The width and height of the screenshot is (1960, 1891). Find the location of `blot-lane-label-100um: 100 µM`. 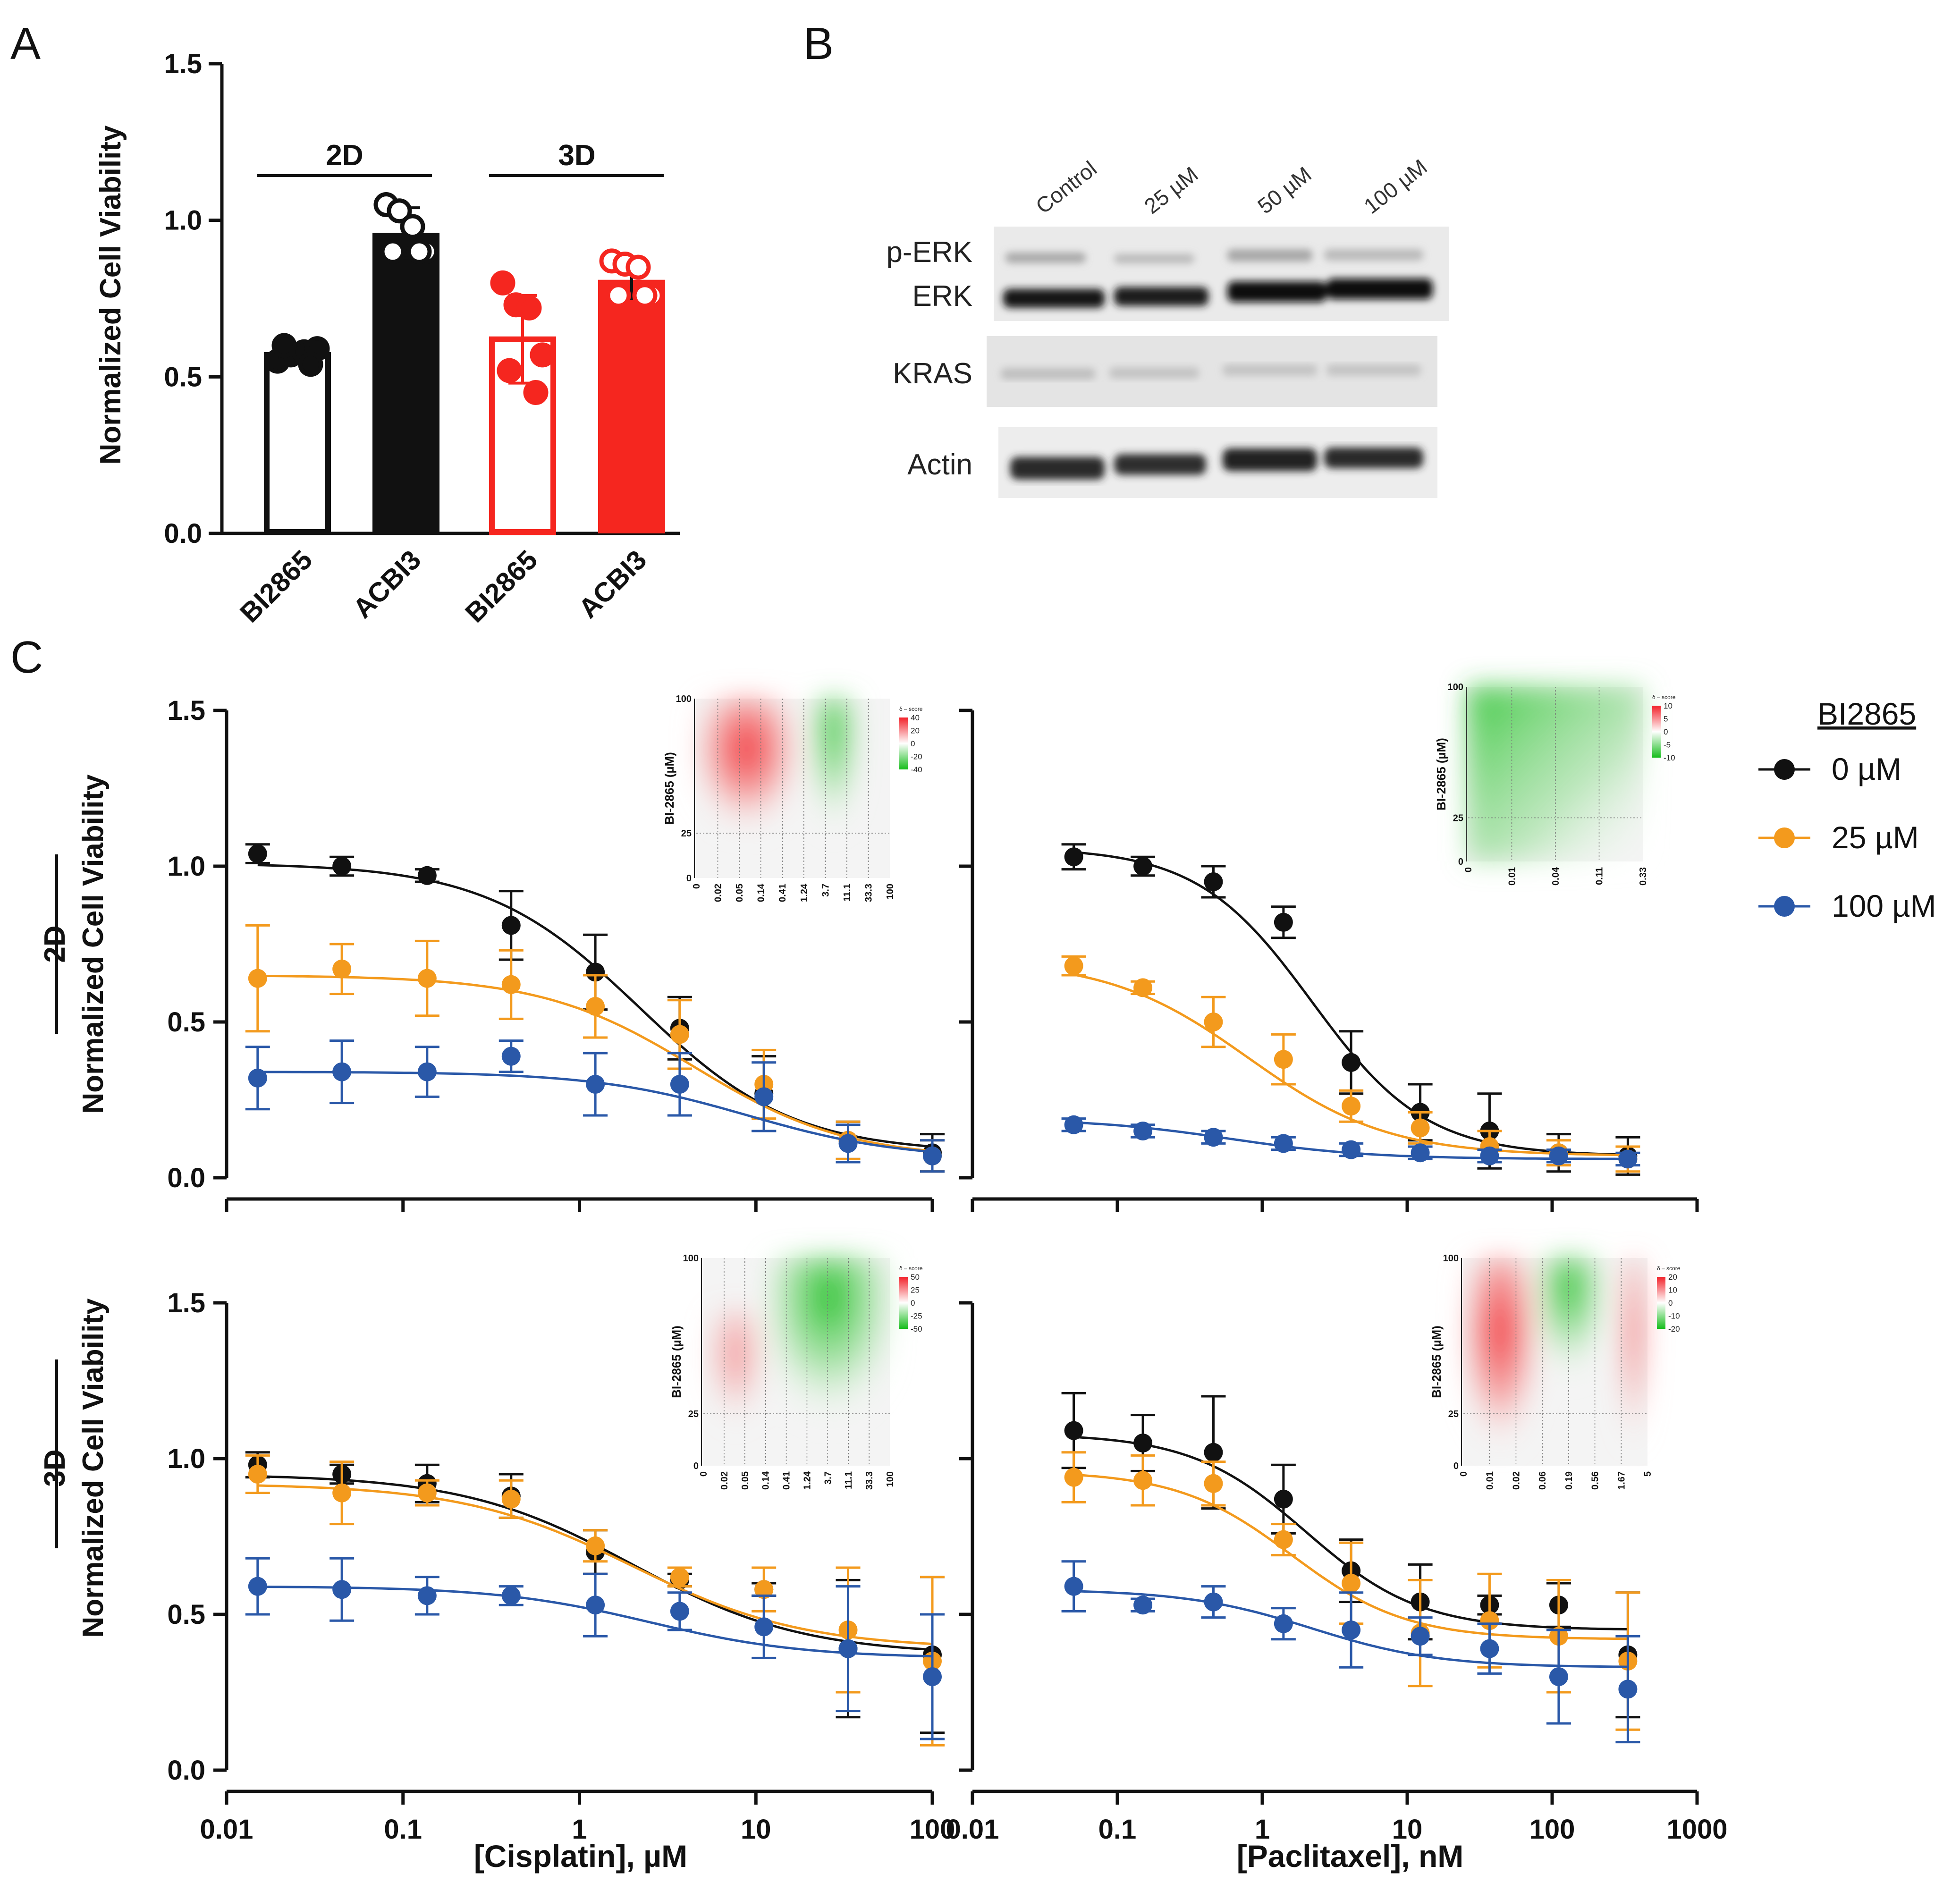

blot-lane-label-100um: 100 µM is located at coordinates (1396, 187).